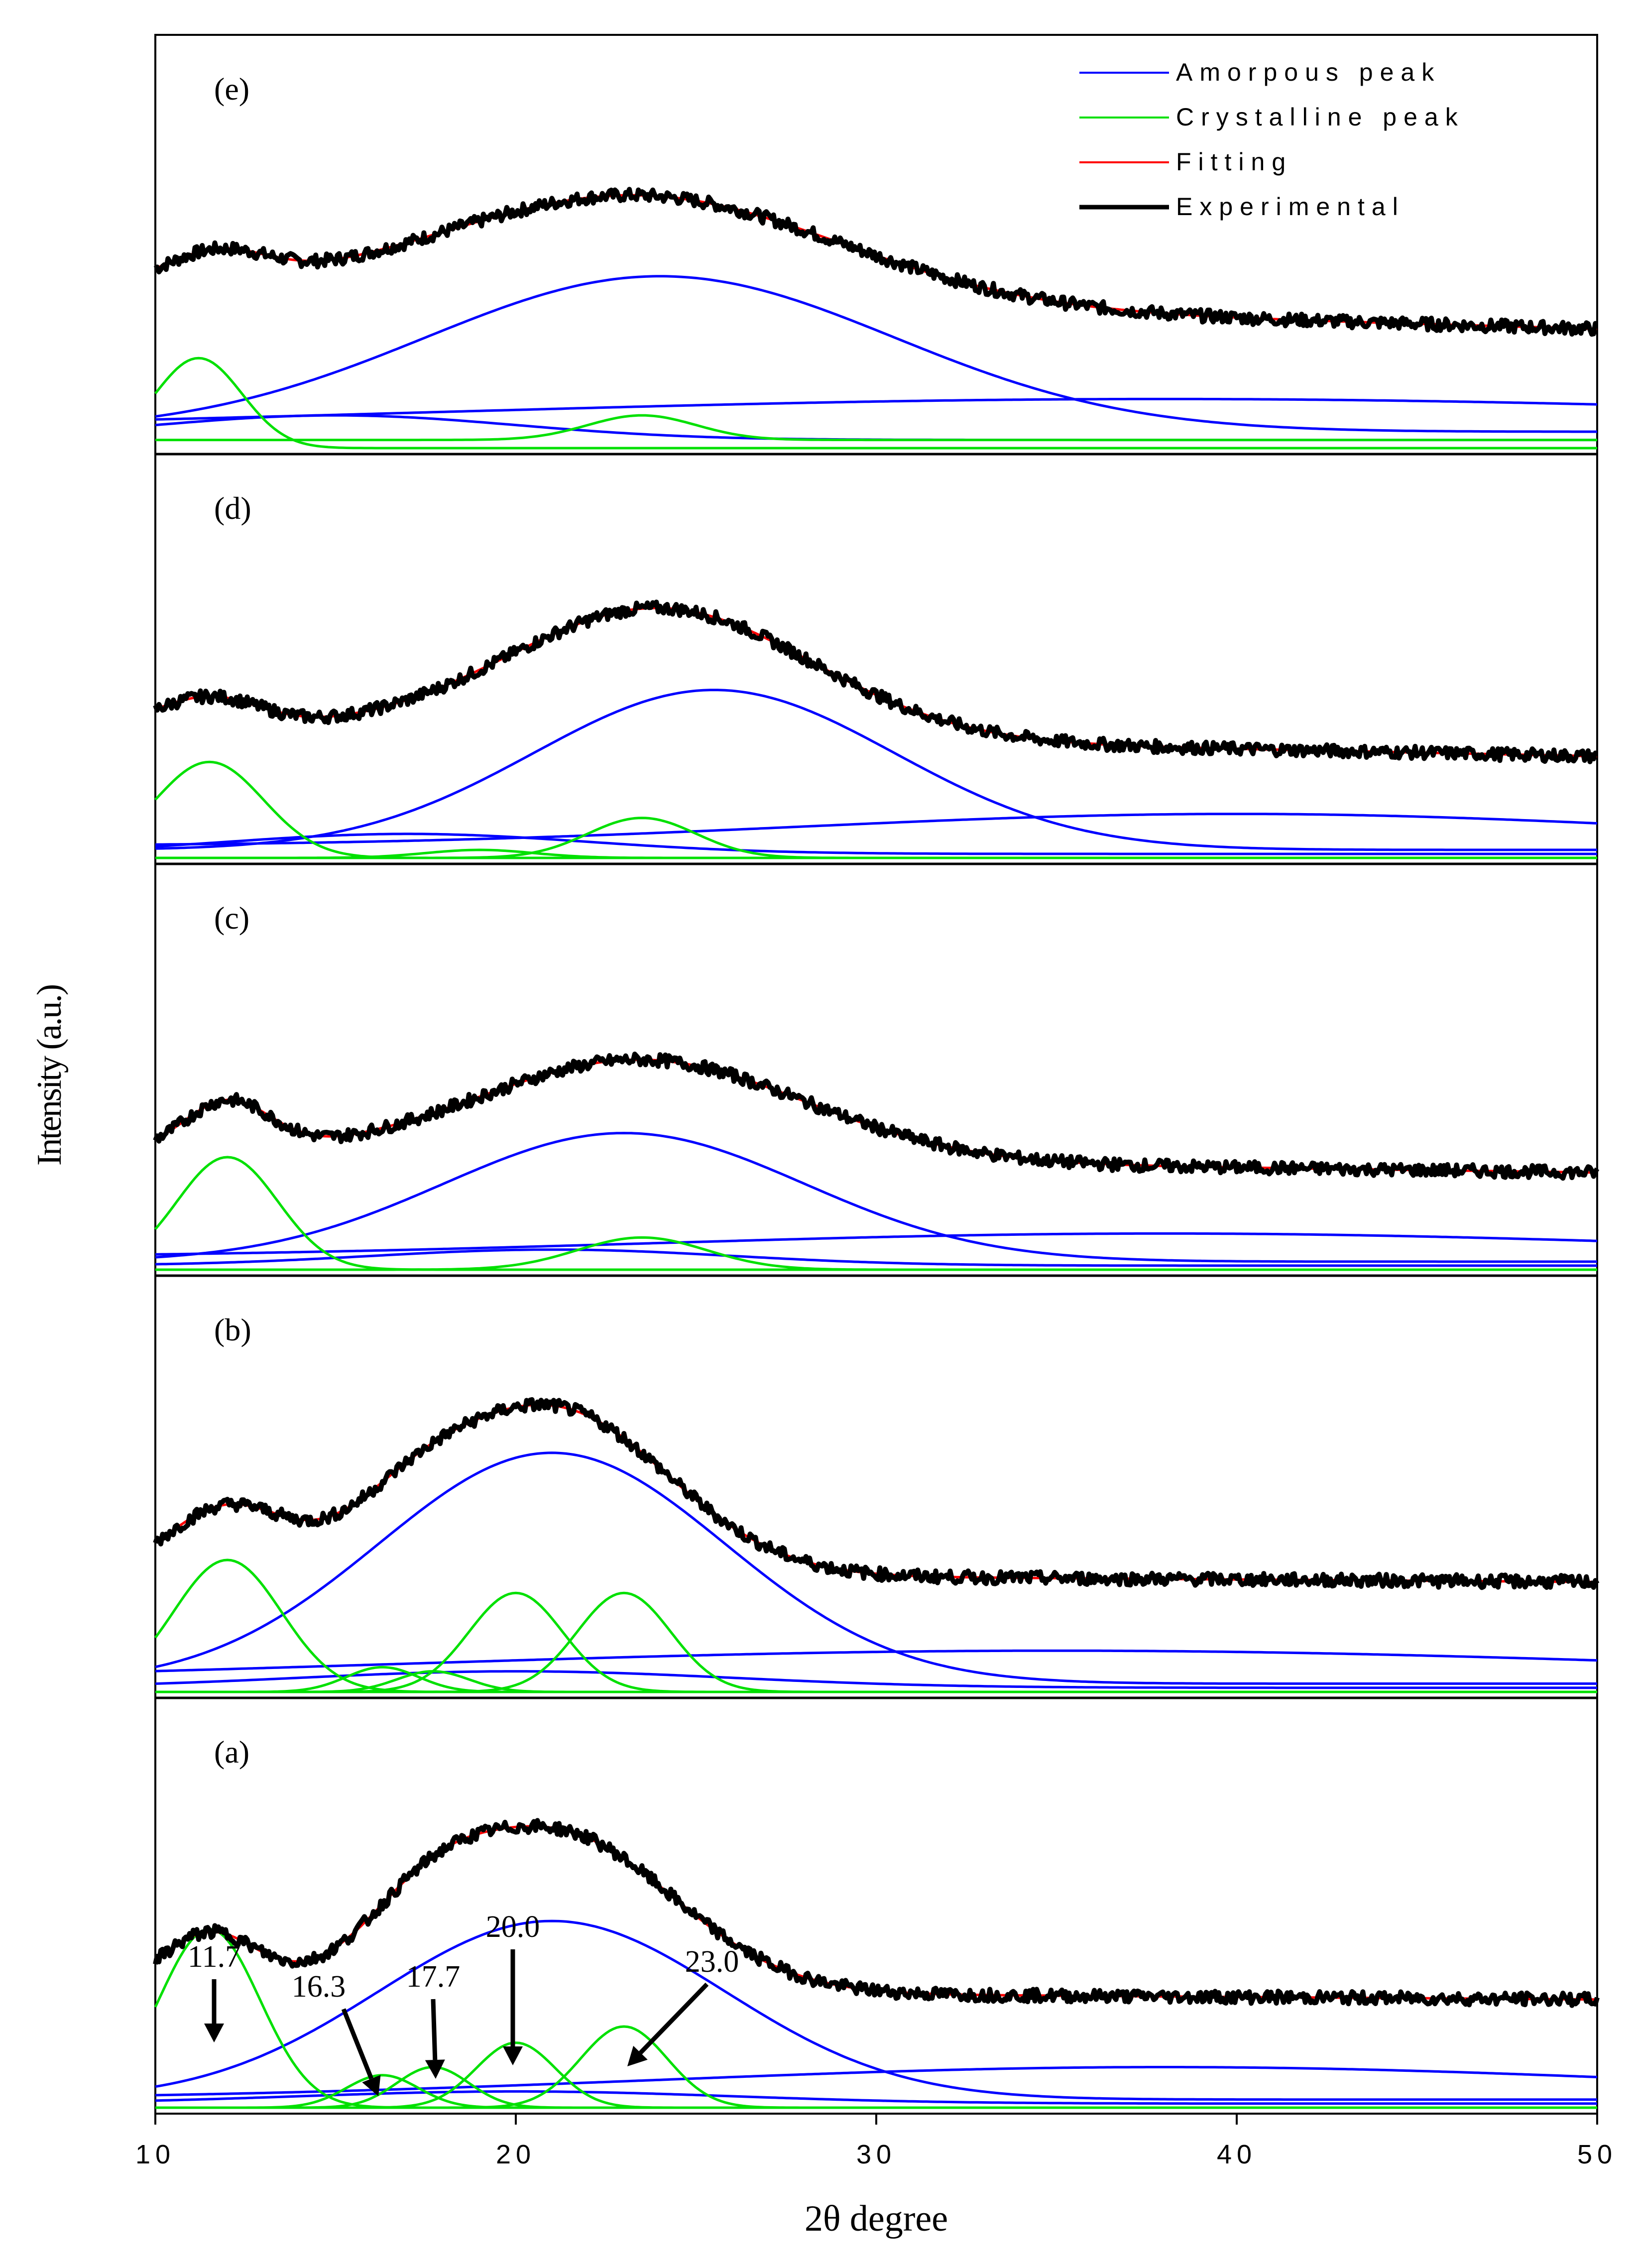 Image resolution: width=1638 pixels, height=2268 pixels. What do you see at coordinates (876, 2154) in the screenshot?
I see `x-tick-label: 30` at bounding box center [876, 2154].